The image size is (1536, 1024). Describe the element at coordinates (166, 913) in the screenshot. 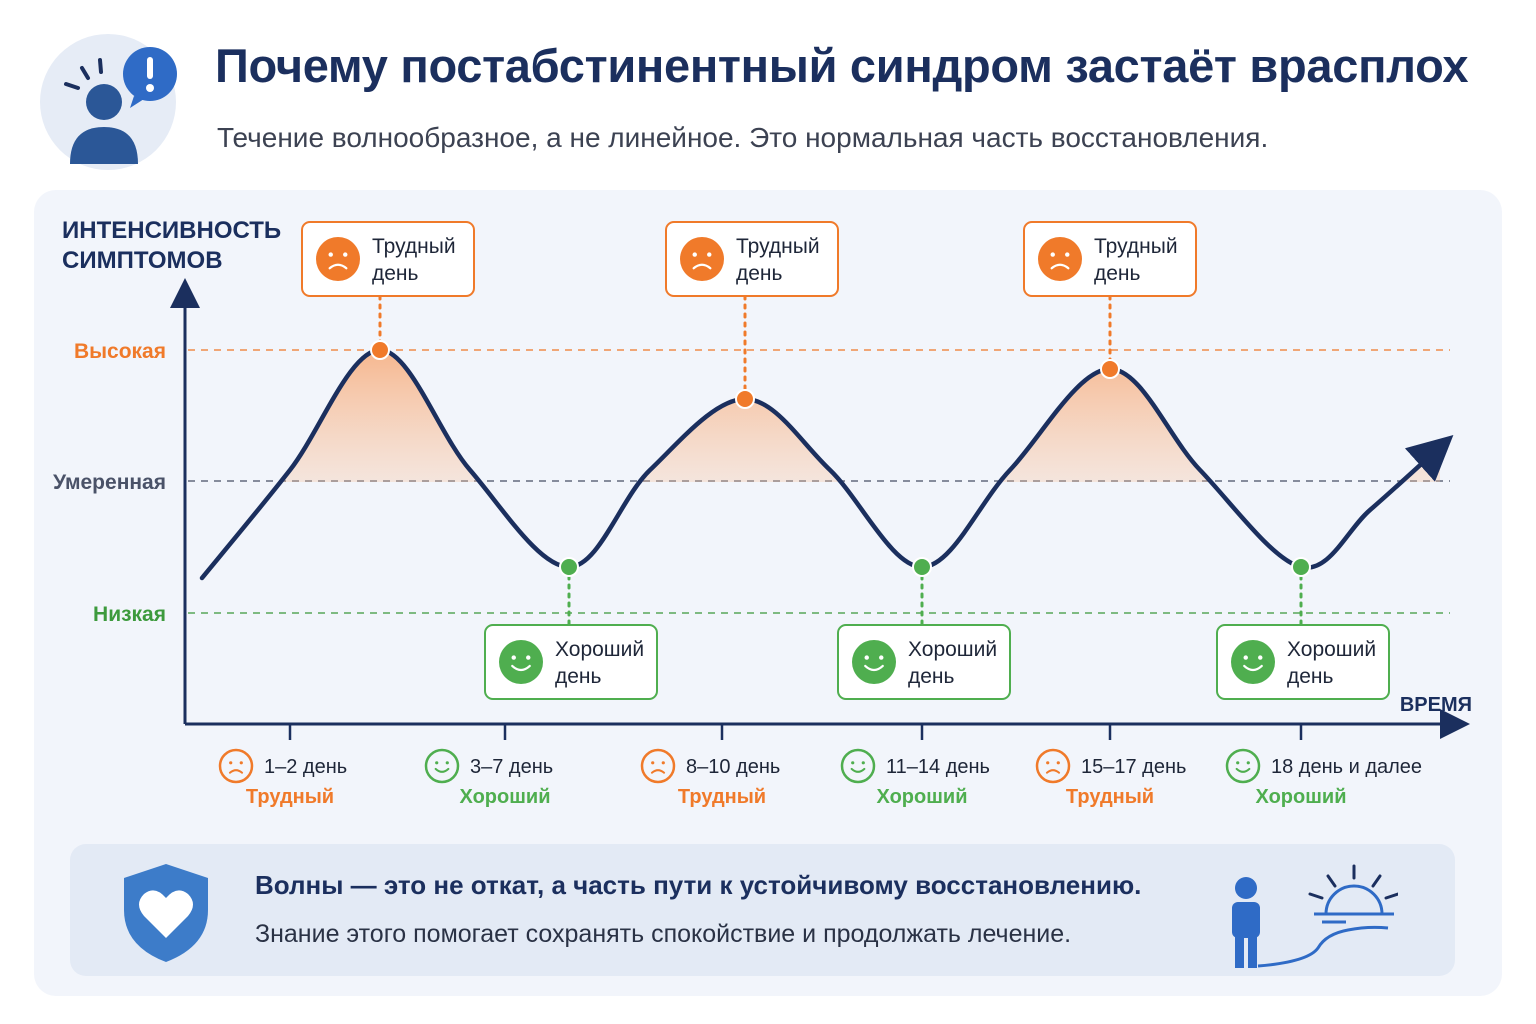

I see `shield-heart-icon` at that location.